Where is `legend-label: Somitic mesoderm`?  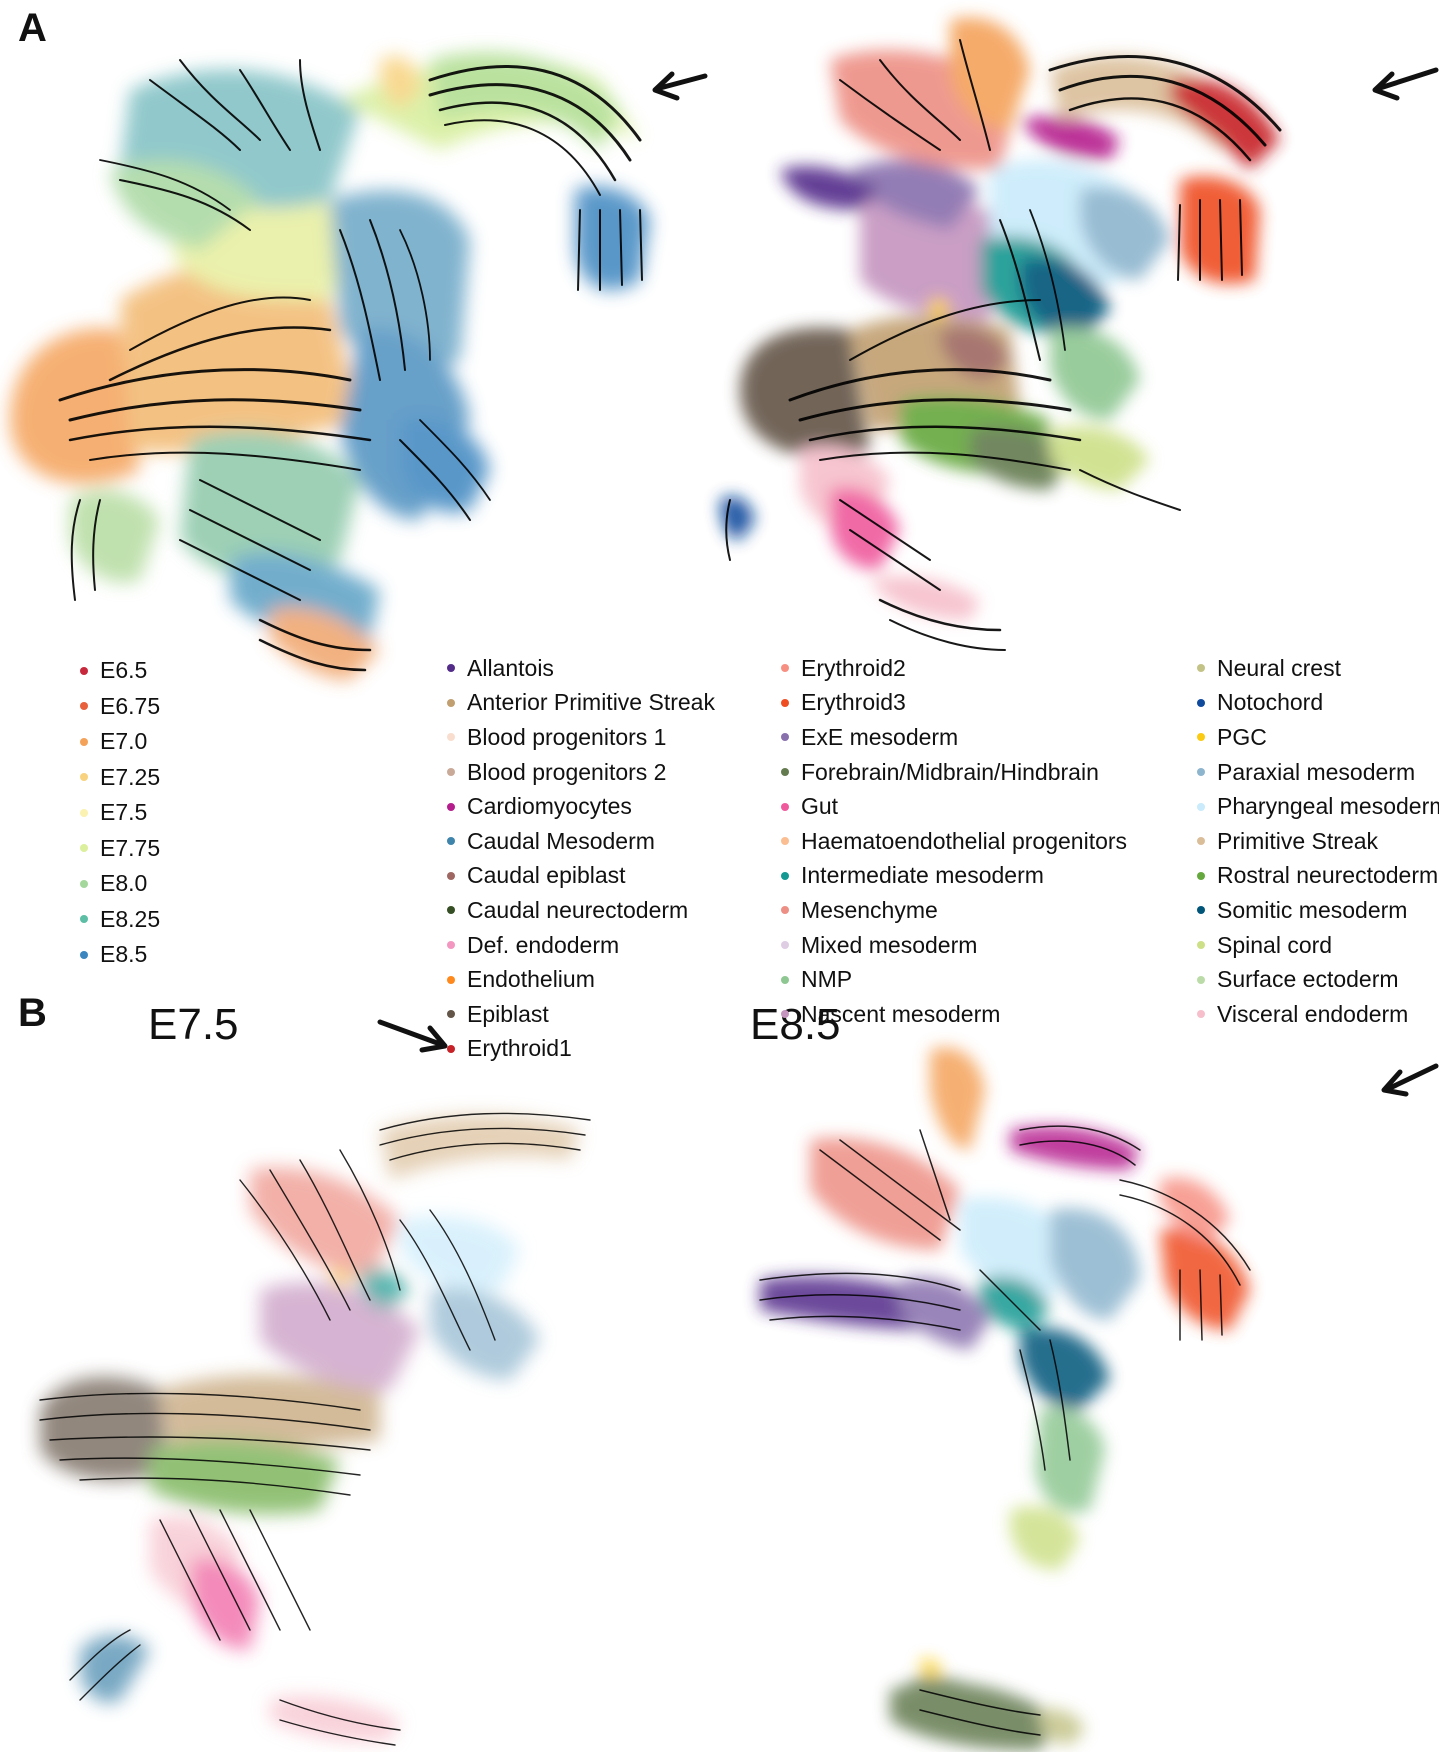 legend-label: Somitic mesoderm is located at coordinates (1312, 909).